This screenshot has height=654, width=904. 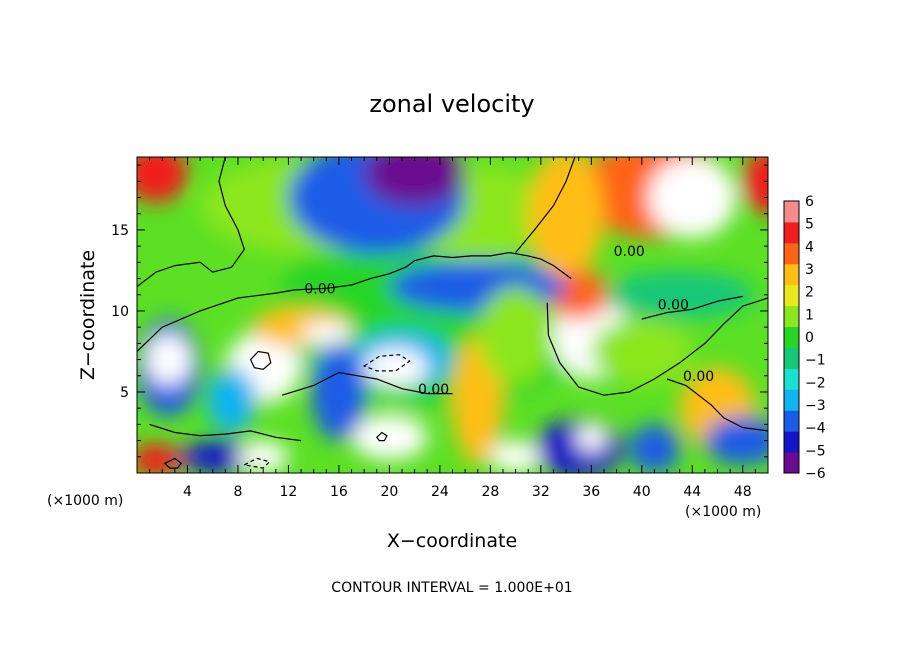 I want to click on colorbar-tick-label-4: 2, so click(x=809, y=293).